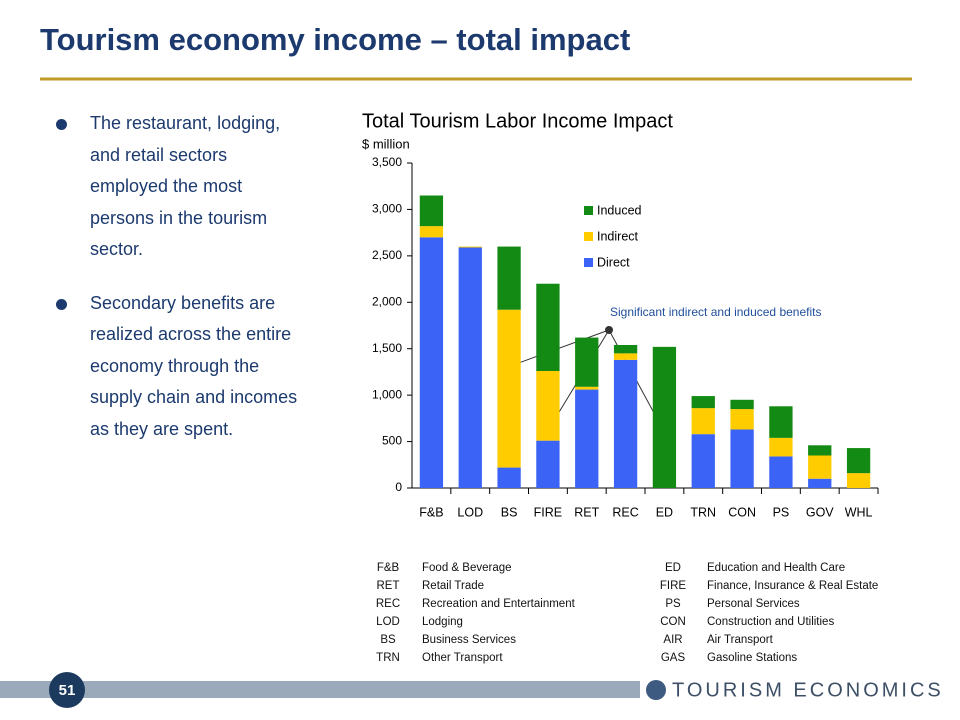  I want to click on x-tick-label: BS, so click(509, 512).